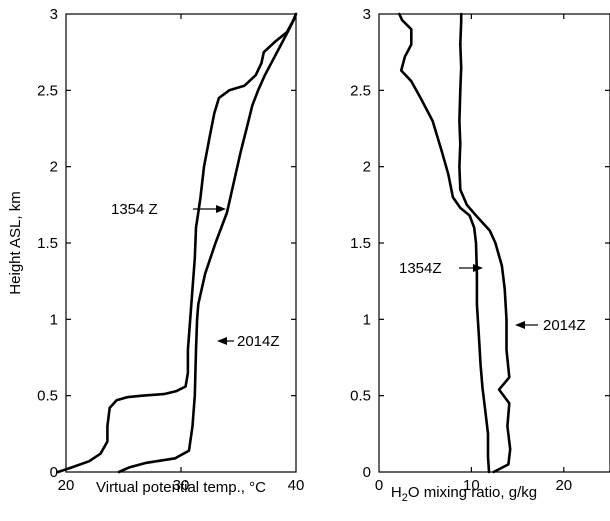  Describe the element at coordinates (471, 485) in the screenshot. I see `x-tick-label: 10` at that location.